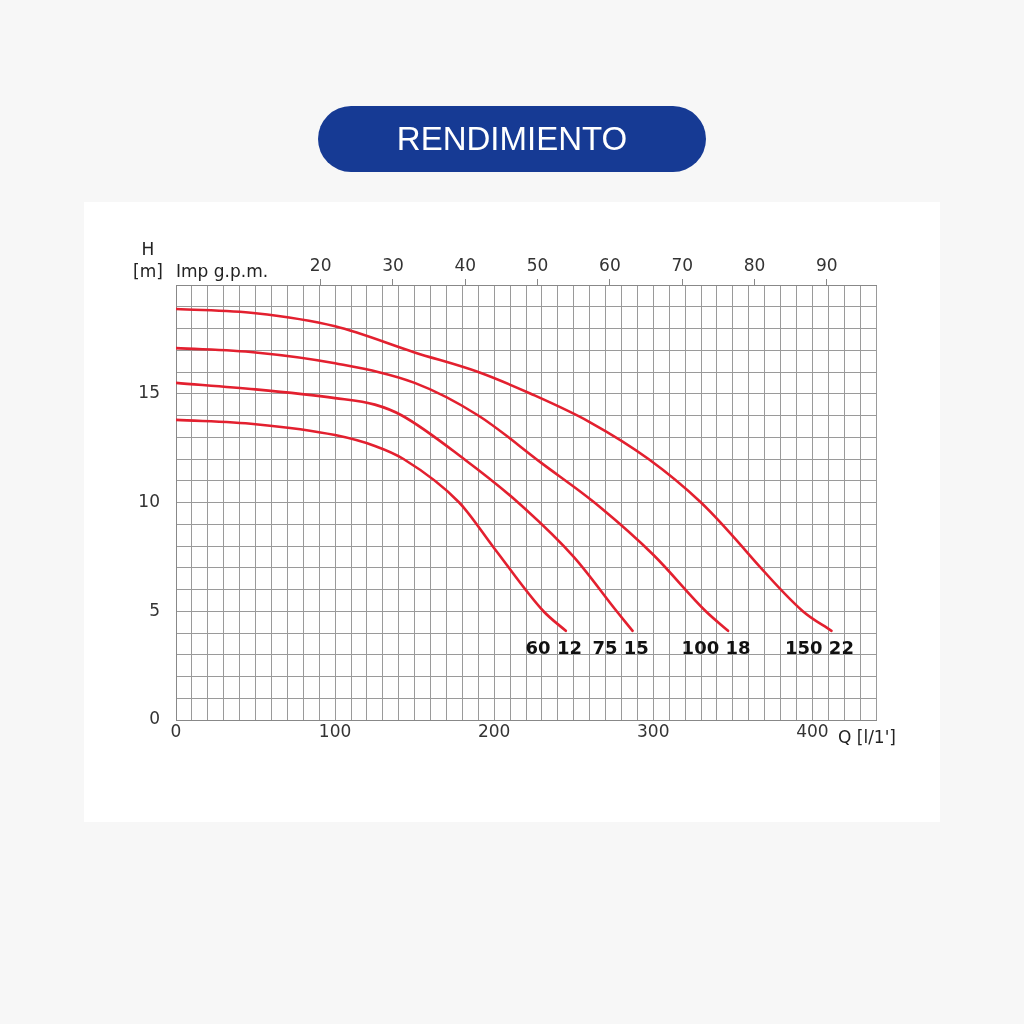  Describe the element at coordinates (610, 265) in the screenshot. I see `x2-tick-label: 60` at that location.